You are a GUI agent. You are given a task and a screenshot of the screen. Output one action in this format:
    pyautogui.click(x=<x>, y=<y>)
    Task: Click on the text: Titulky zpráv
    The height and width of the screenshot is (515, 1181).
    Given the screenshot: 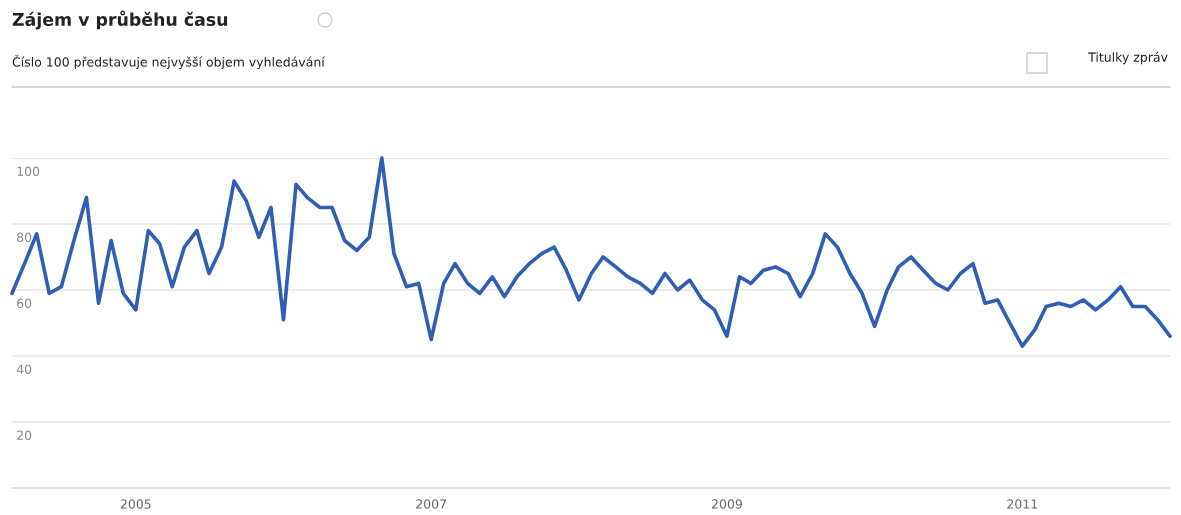 What is the action you would take?
    pyautogui.click(x=1128, y=58)
    